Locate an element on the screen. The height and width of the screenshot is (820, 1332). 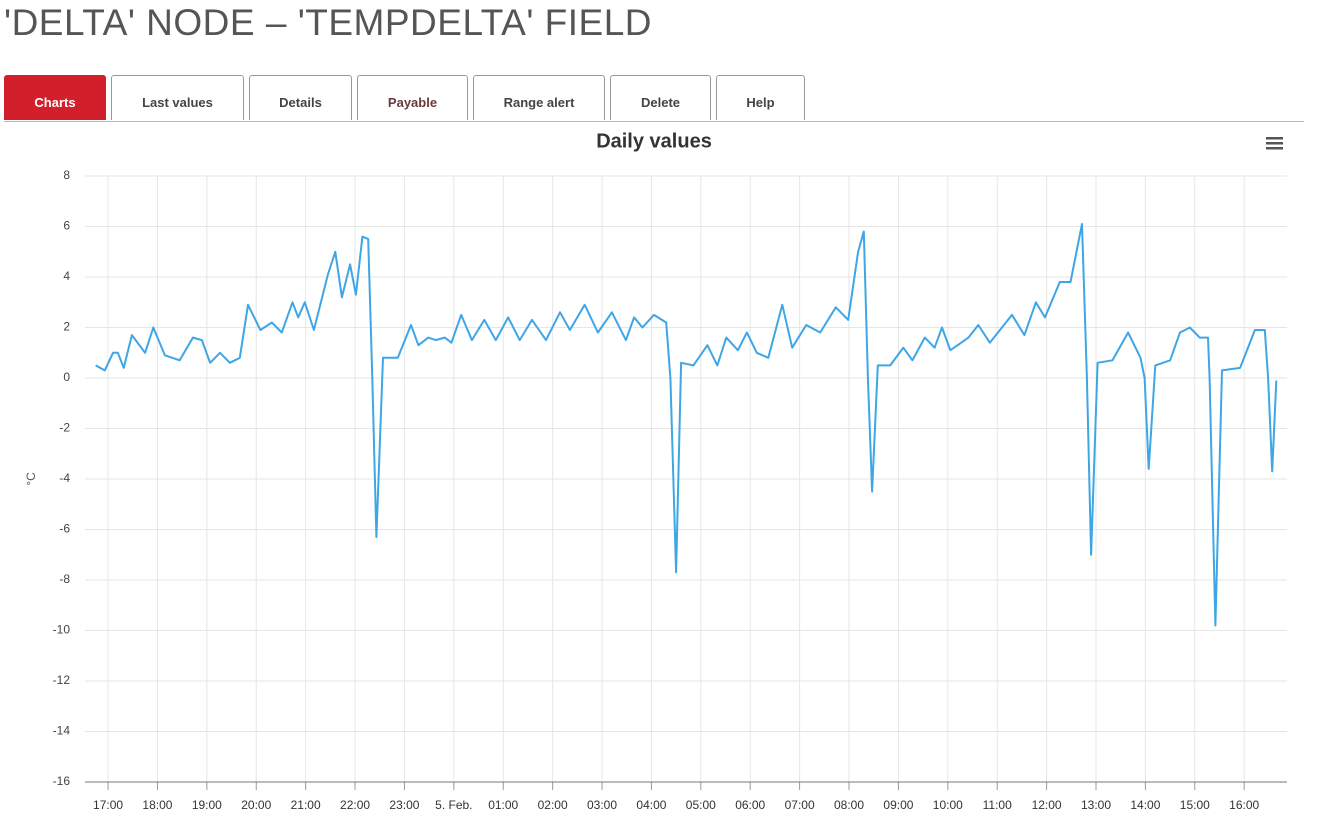
x-tick-label: 15:00 is located at coordinates (1195, 805).